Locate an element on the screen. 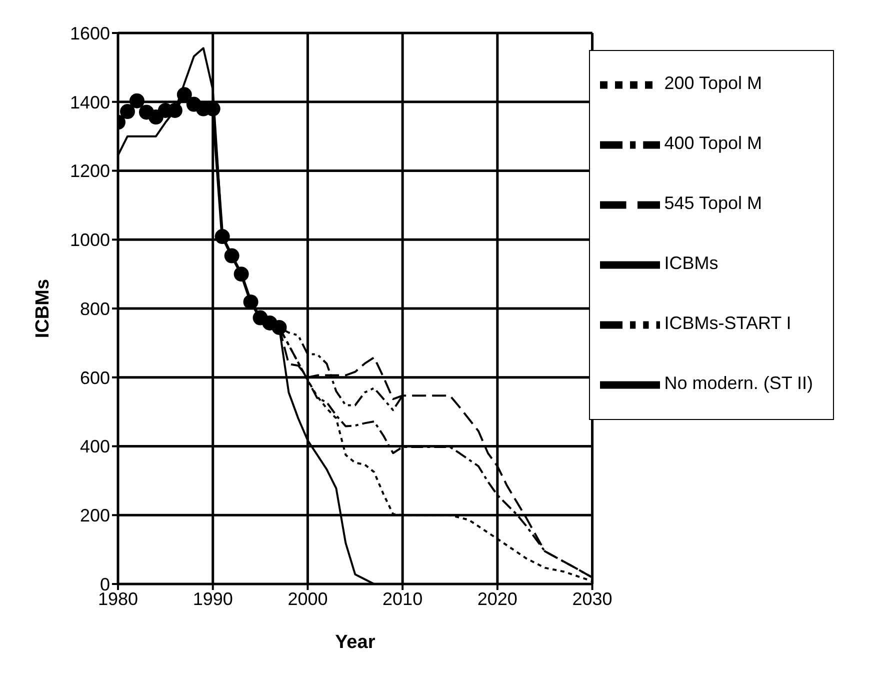  x-tick-label: 2010 is located at coordinates (402, 598).